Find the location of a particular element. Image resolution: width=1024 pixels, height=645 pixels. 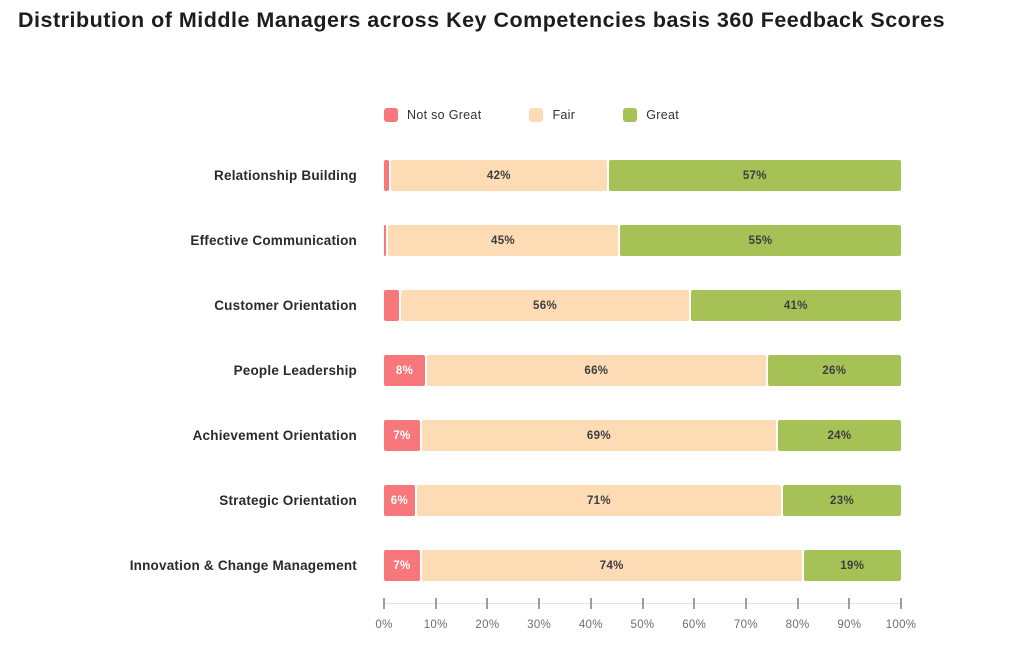

bar-value-label: 45% is located at coordinates (503, 240).